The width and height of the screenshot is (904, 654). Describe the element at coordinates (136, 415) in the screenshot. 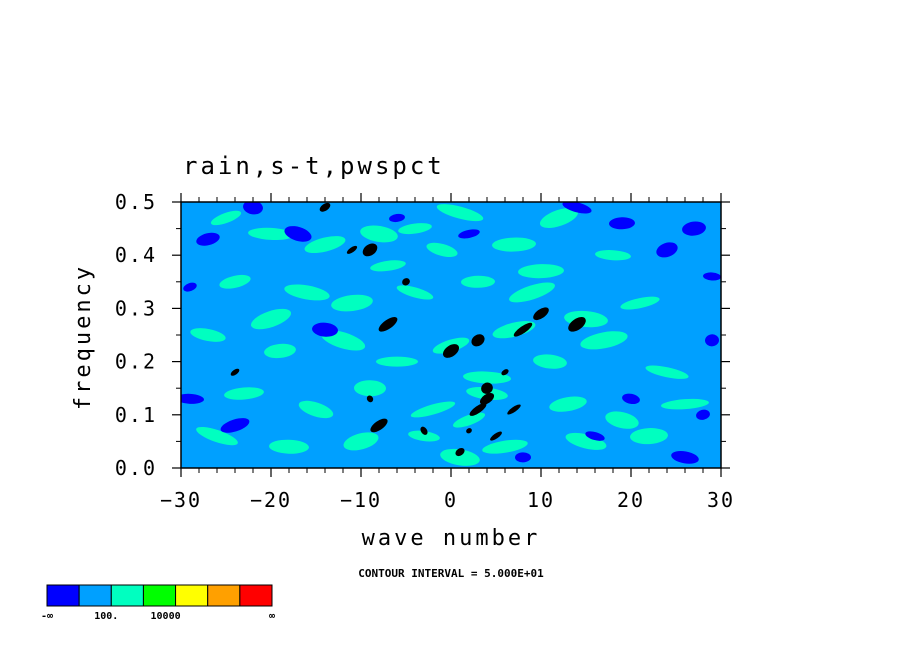

I see `y-tick-label: 0.1` at that location.